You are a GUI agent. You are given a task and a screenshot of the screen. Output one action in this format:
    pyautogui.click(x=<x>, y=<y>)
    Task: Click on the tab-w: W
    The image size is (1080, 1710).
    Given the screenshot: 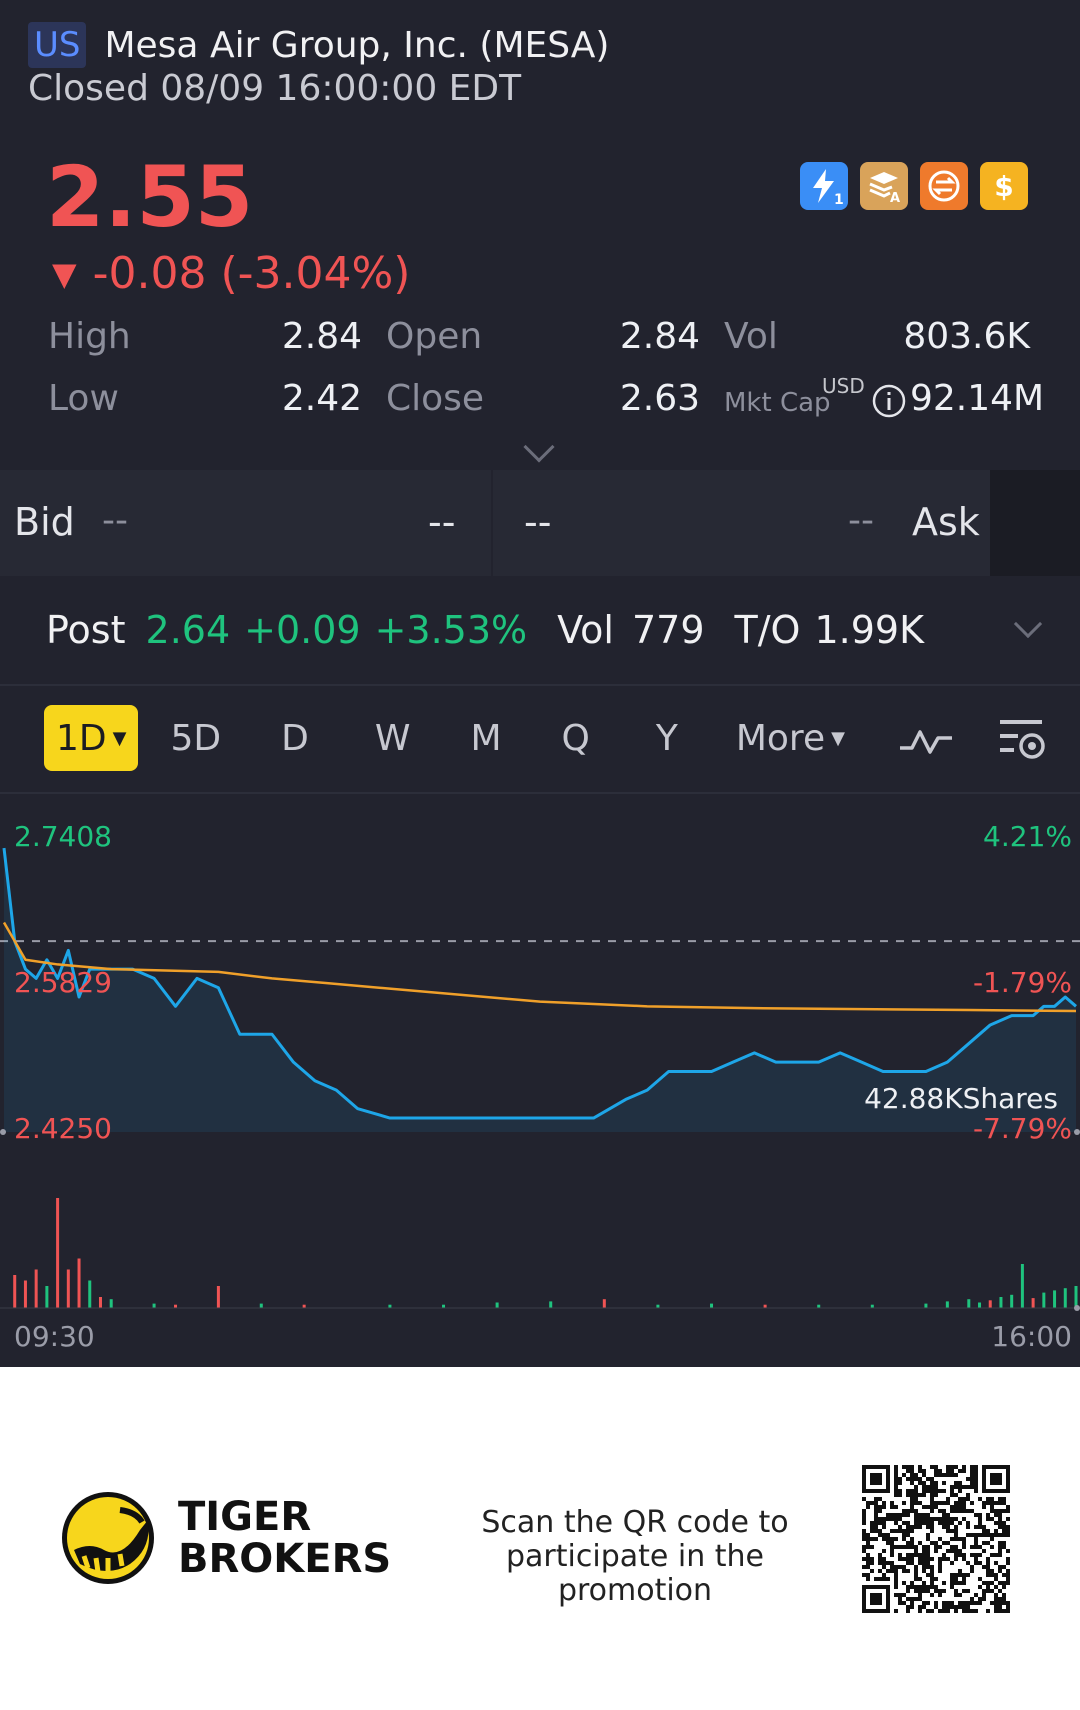 What is the action you would take?
    pyautogui.click(x=392, y=738)
    